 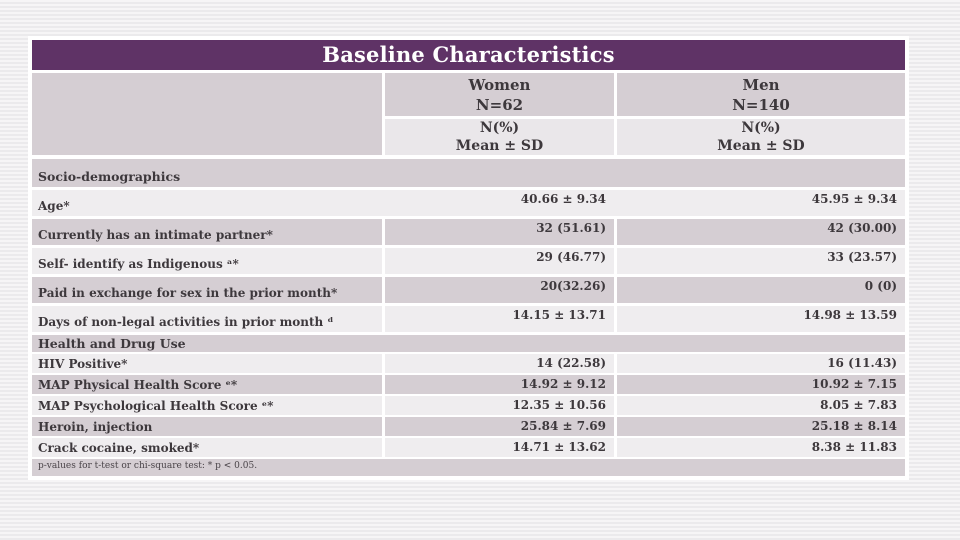 What do you see at coordinates (761, 137) in the screenshot?
I see `men-stat-header: N(%) Mean ± SD` at bounding box center [761, 137].